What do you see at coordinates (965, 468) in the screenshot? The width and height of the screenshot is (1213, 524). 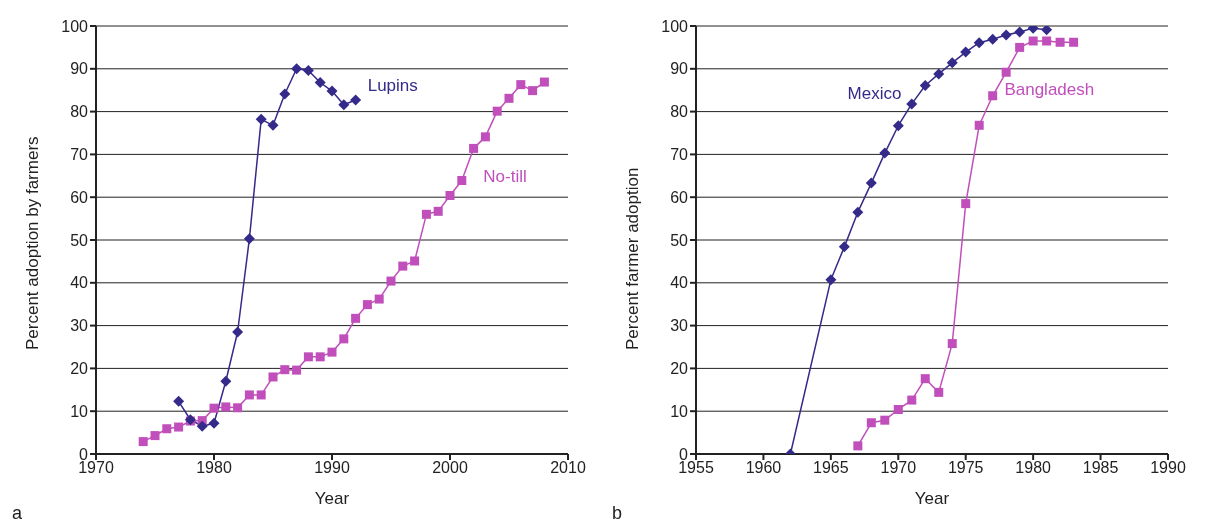 I see `x-tick-label: 1975` at bounding box center [965, 468].